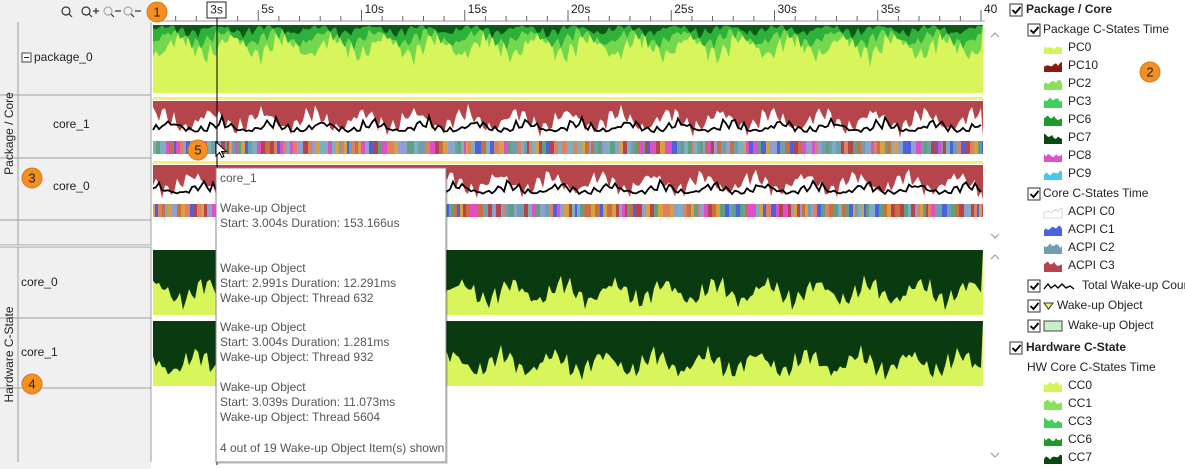  What do you see at coordinates (128, 11) in the screenshot?
I see `zoom-fit-icon` at bounding box center [128, 11].